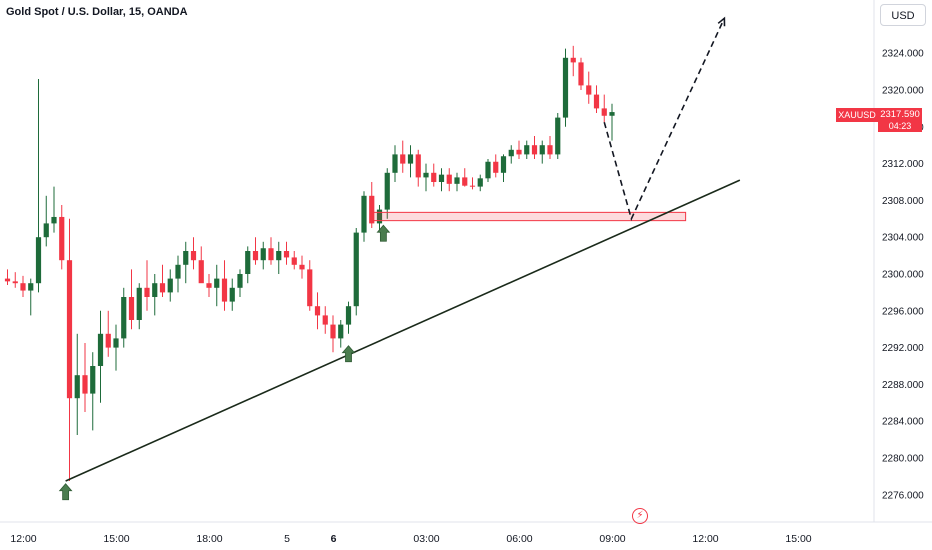  Describe the element at coordinates (426, 539) in the screenshot. I see `x-tick-label: 03:00` at that location.